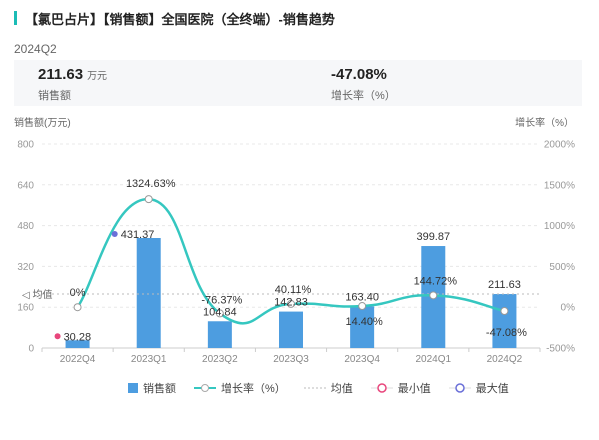 The height and width of the screenshot is (440, 599). I want to click on legend-min-marker-icon, so click(381, 388).